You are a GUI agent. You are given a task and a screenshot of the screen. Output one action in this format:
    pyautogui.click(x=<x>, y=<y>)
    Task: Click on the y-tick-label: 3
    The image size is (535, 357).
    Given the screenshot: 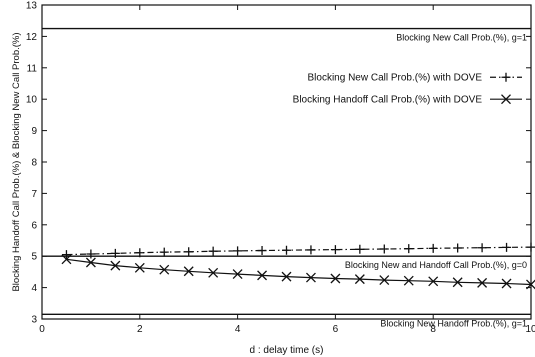 What is the action you would take?
    pyautogui.click(x=34, y=320)
    